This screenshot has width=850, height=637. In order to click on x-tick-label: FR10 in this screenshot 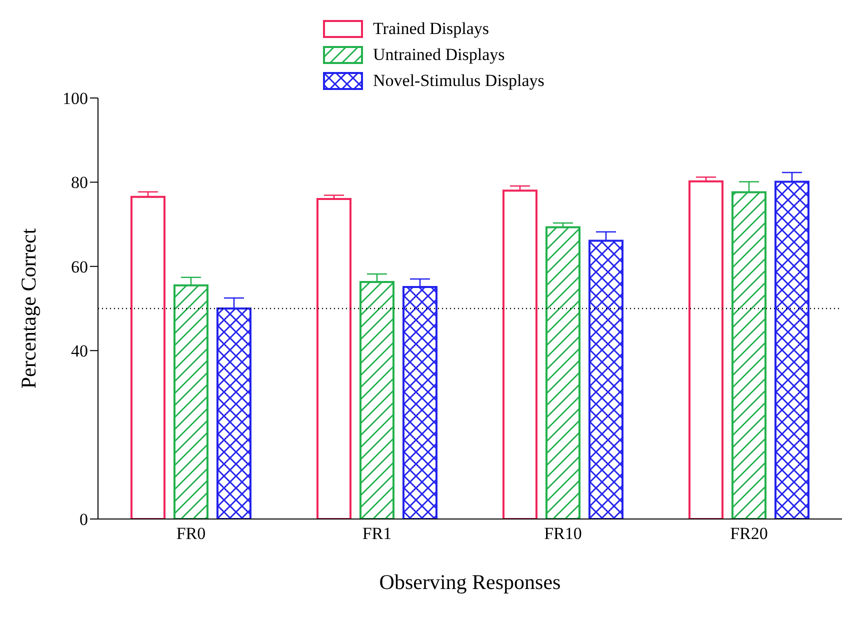, I will do `click(563, 534)`.